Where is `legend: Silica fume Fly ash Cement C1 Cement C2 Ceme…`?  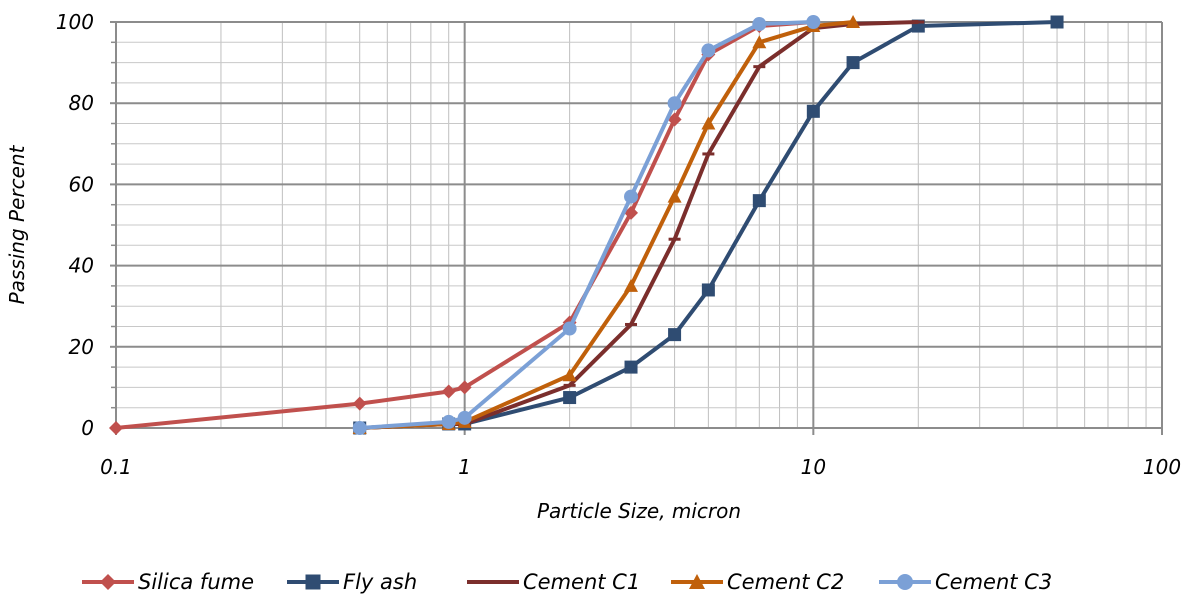 legend: Silica fume Fly ash Cement C1 Cement C2 Ceme… is located at coordinates (567, 582).